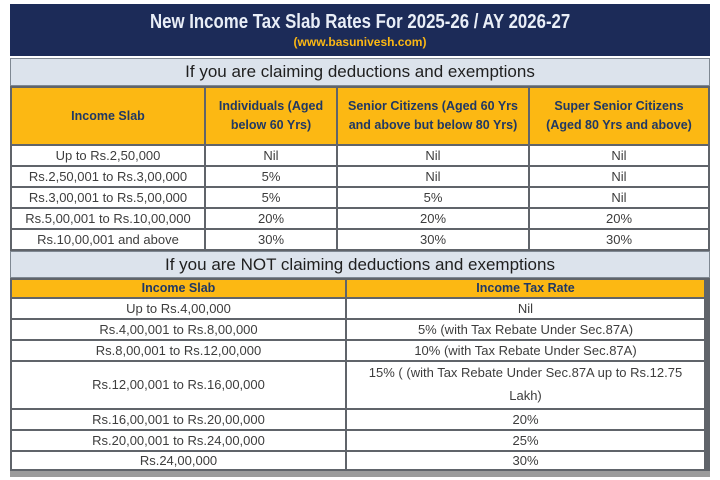  Describe the element at coordinates (108, 155) in the screenshot. I see `table-cell: Up to Rs.2,50,000` at that location.